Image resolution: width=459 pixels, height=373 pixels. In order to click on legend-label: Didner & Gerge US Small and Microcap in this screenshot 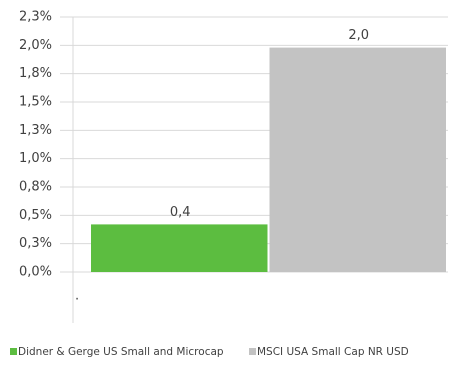, I will do `click(121, 352)`.